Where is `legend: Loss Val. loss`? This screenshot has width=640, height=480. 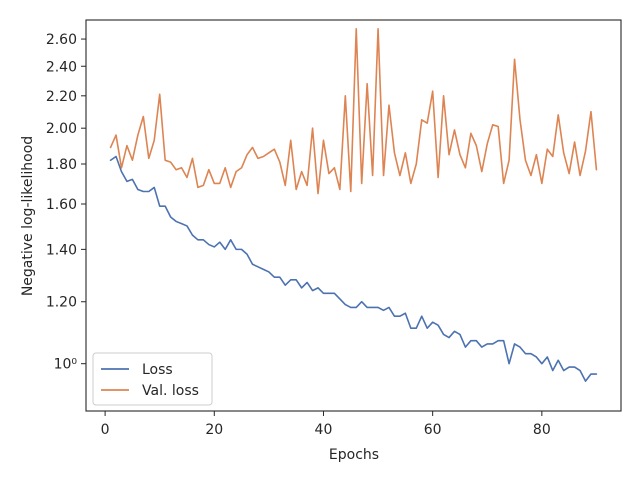
legend: Loss Val. loss is located at coordinates (152, 379).